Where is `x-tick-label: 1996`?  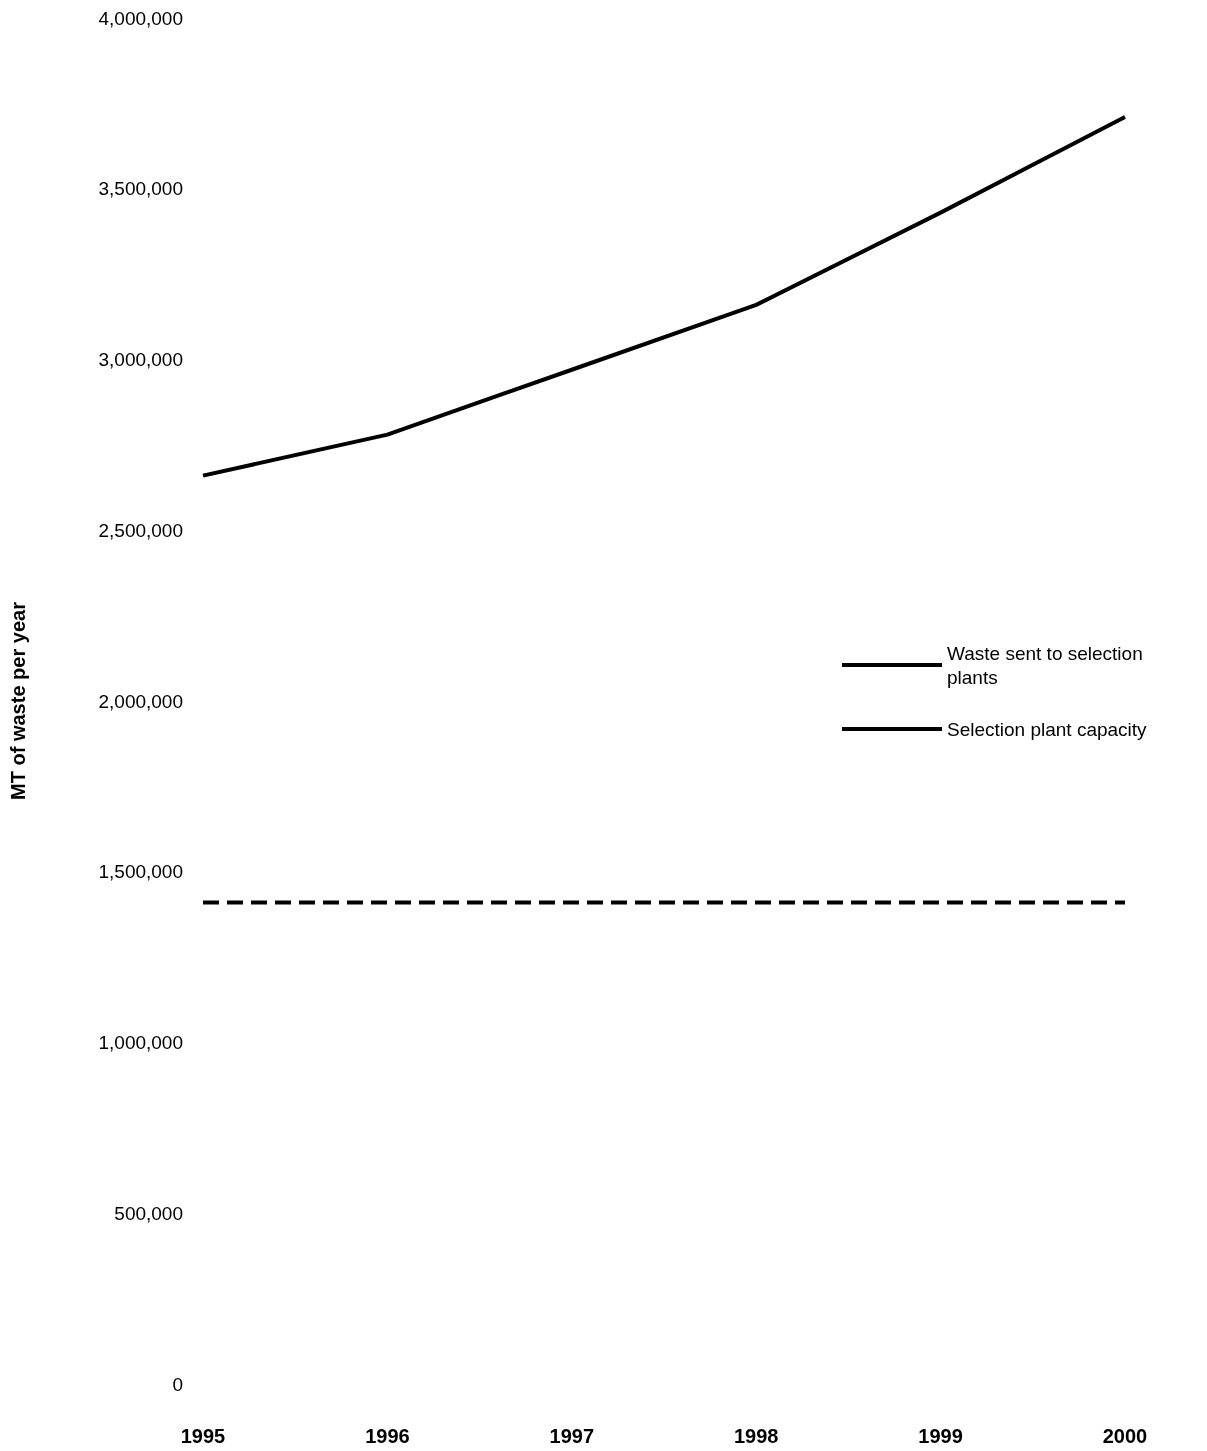 x-tick-label: 1996 is located at coordinates (387, 1436).